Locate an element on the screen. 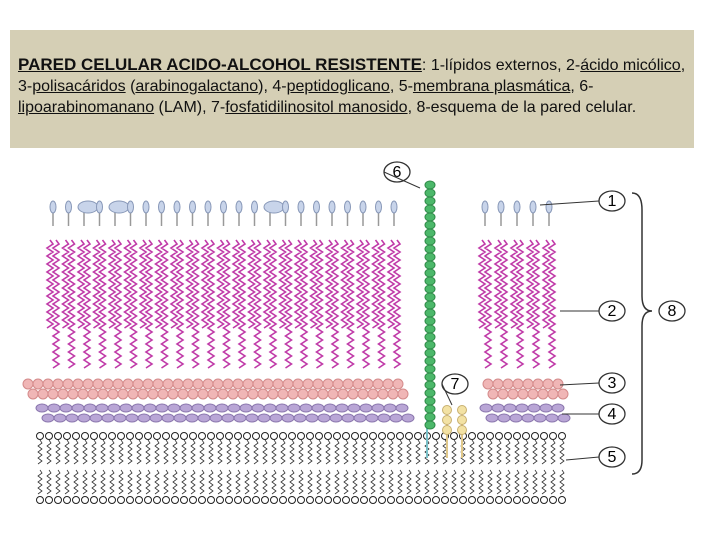  caption-segment: arabinogalactano is located at coordinates (197, 86).